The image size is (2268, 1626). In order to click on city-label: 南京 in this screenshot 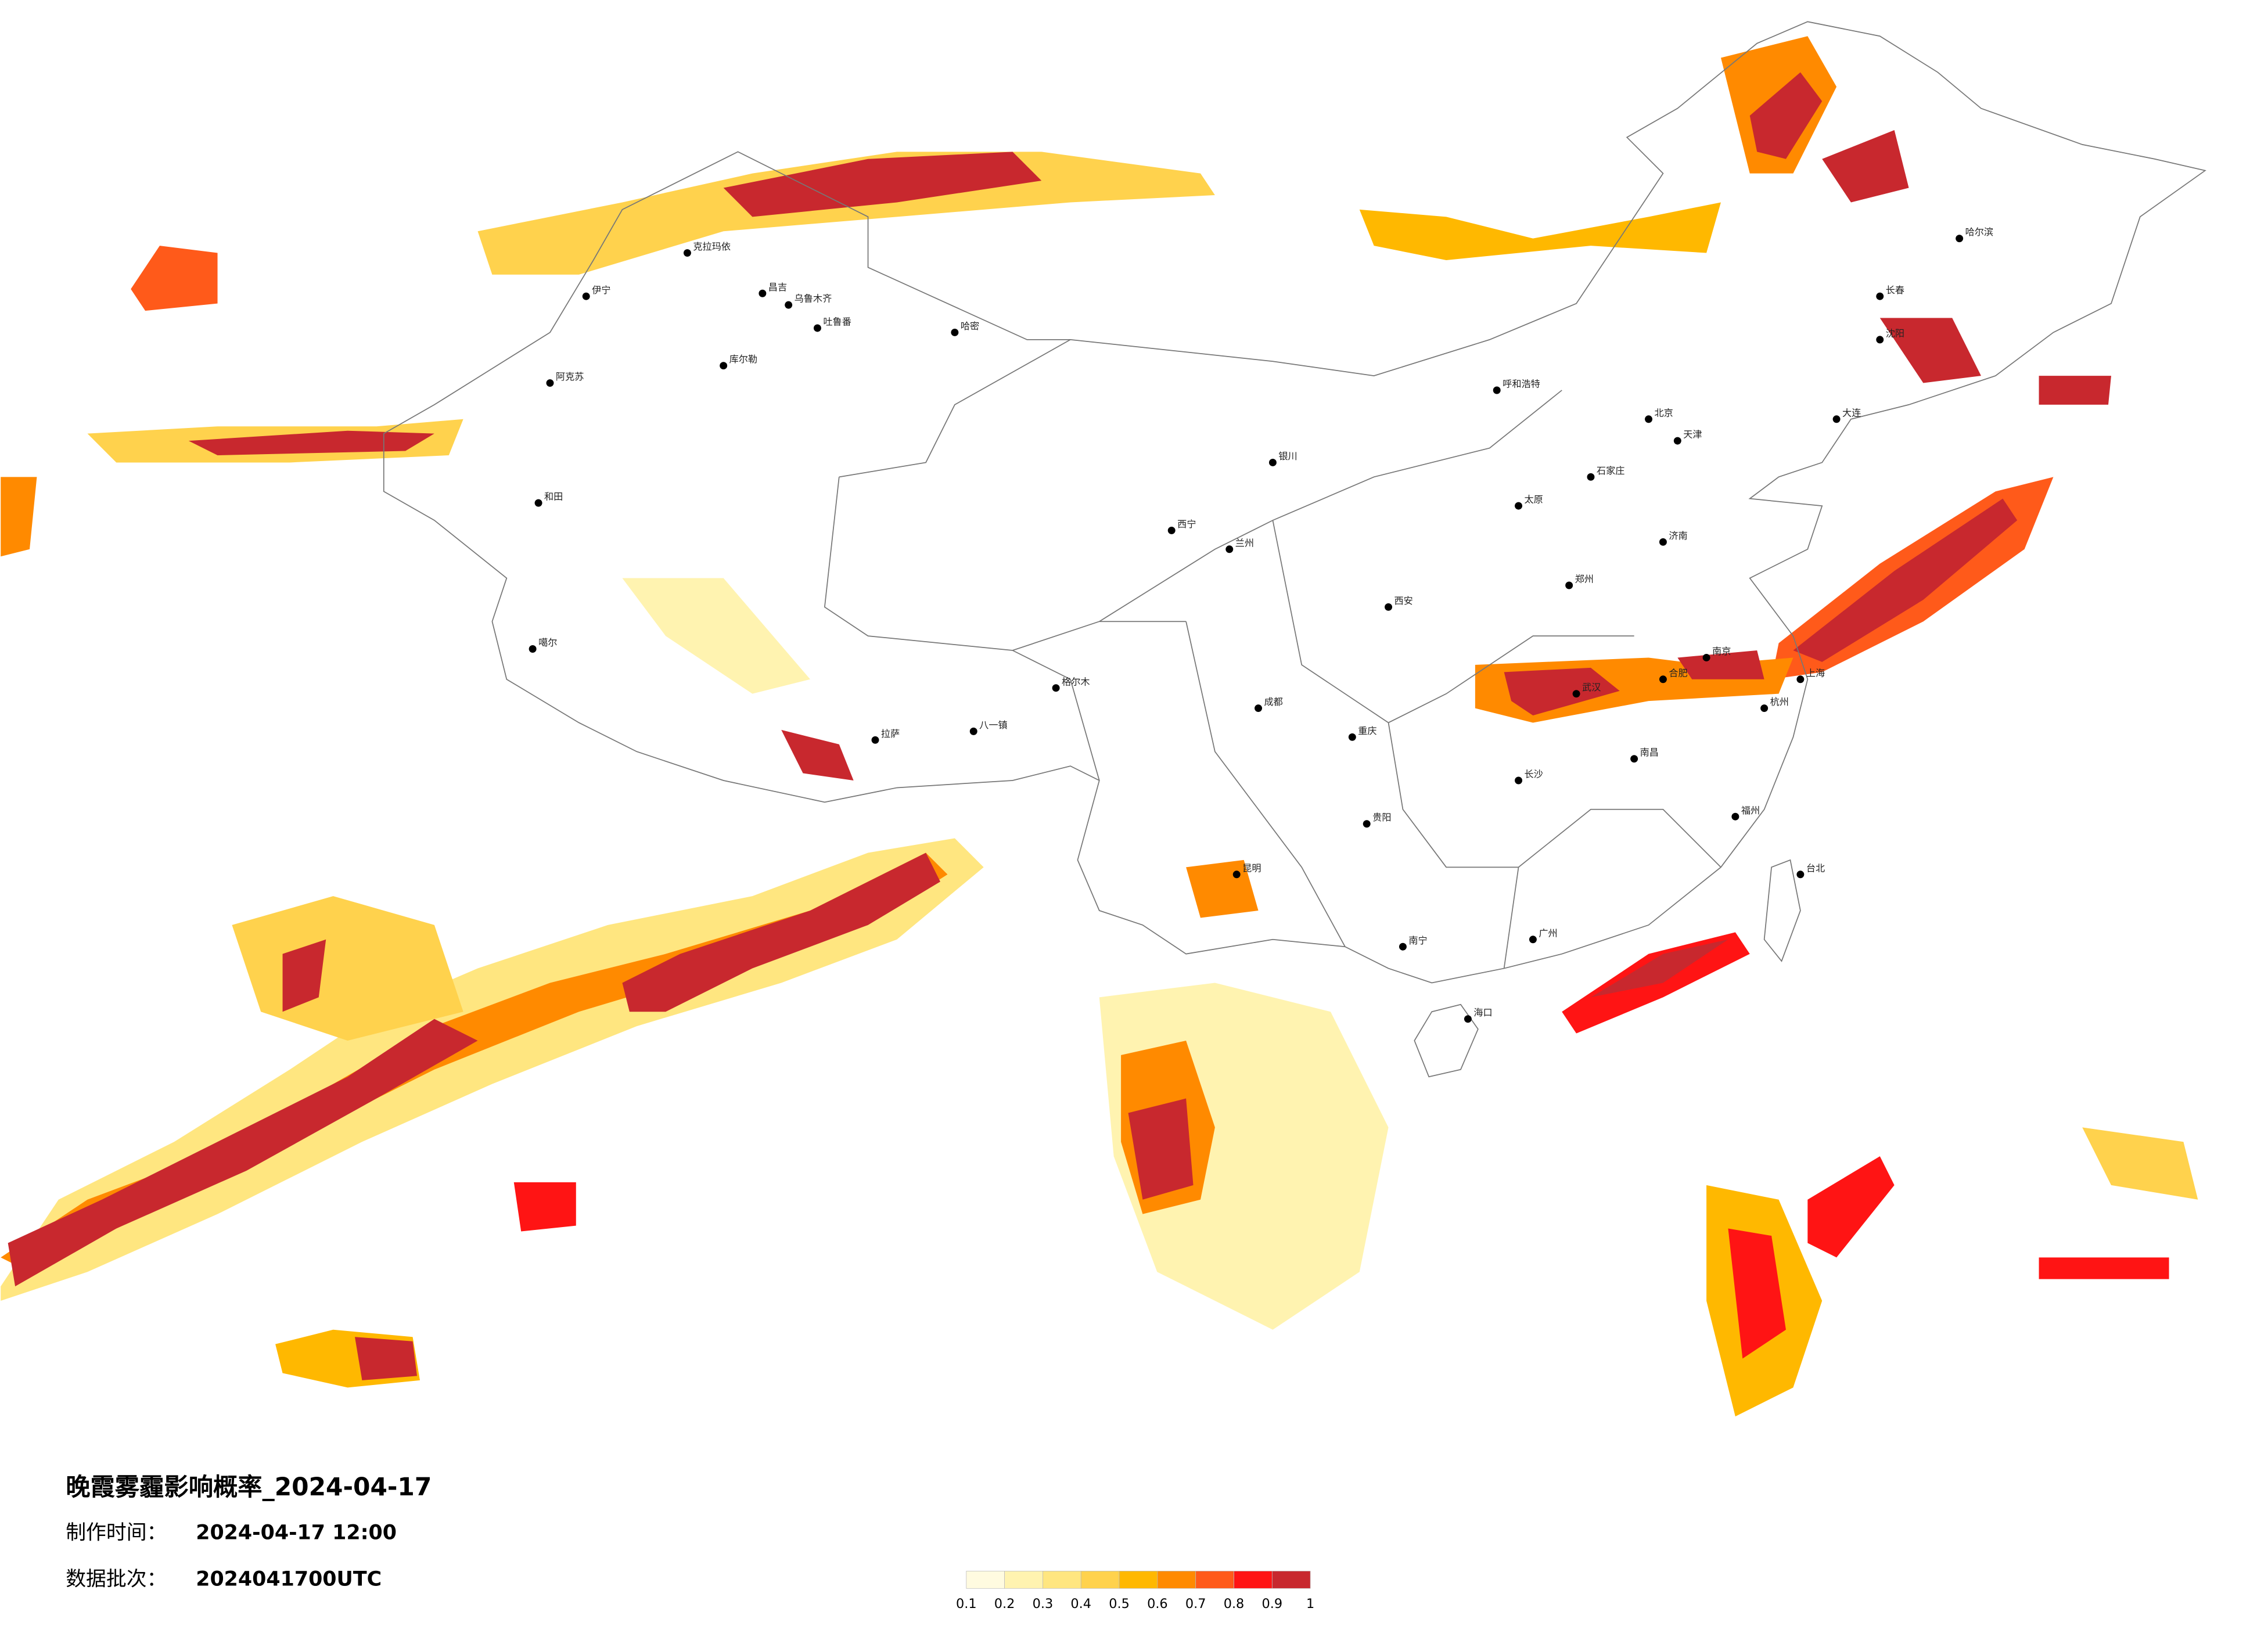, I will do `click(1721, 651)`.